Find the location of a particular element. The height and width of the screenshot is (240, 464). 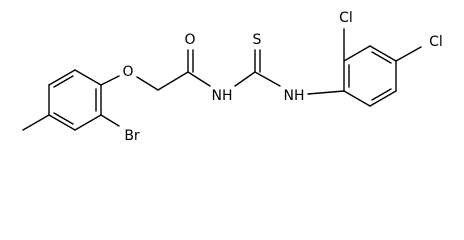

atom-label: Br is located at coordinates (132, 136).